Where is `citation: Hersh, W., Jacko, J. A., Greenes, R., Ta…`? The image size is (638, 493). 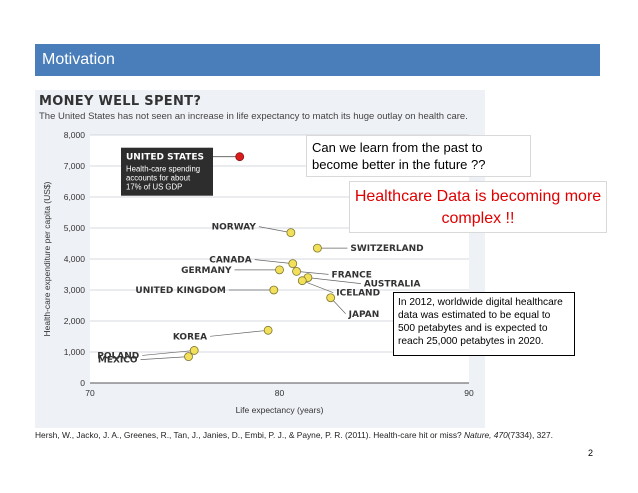 citation: Hersh, W., Jacko, J. A., Greenes, R., Ta… is located at coordinates (313, 438).